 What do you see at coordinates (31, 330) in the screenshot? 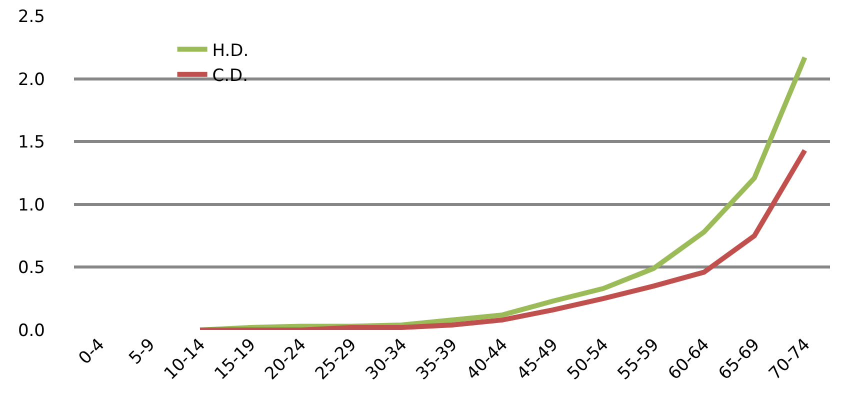
I see `y-tick-label: 0.0` at bounding box center [31, 330].